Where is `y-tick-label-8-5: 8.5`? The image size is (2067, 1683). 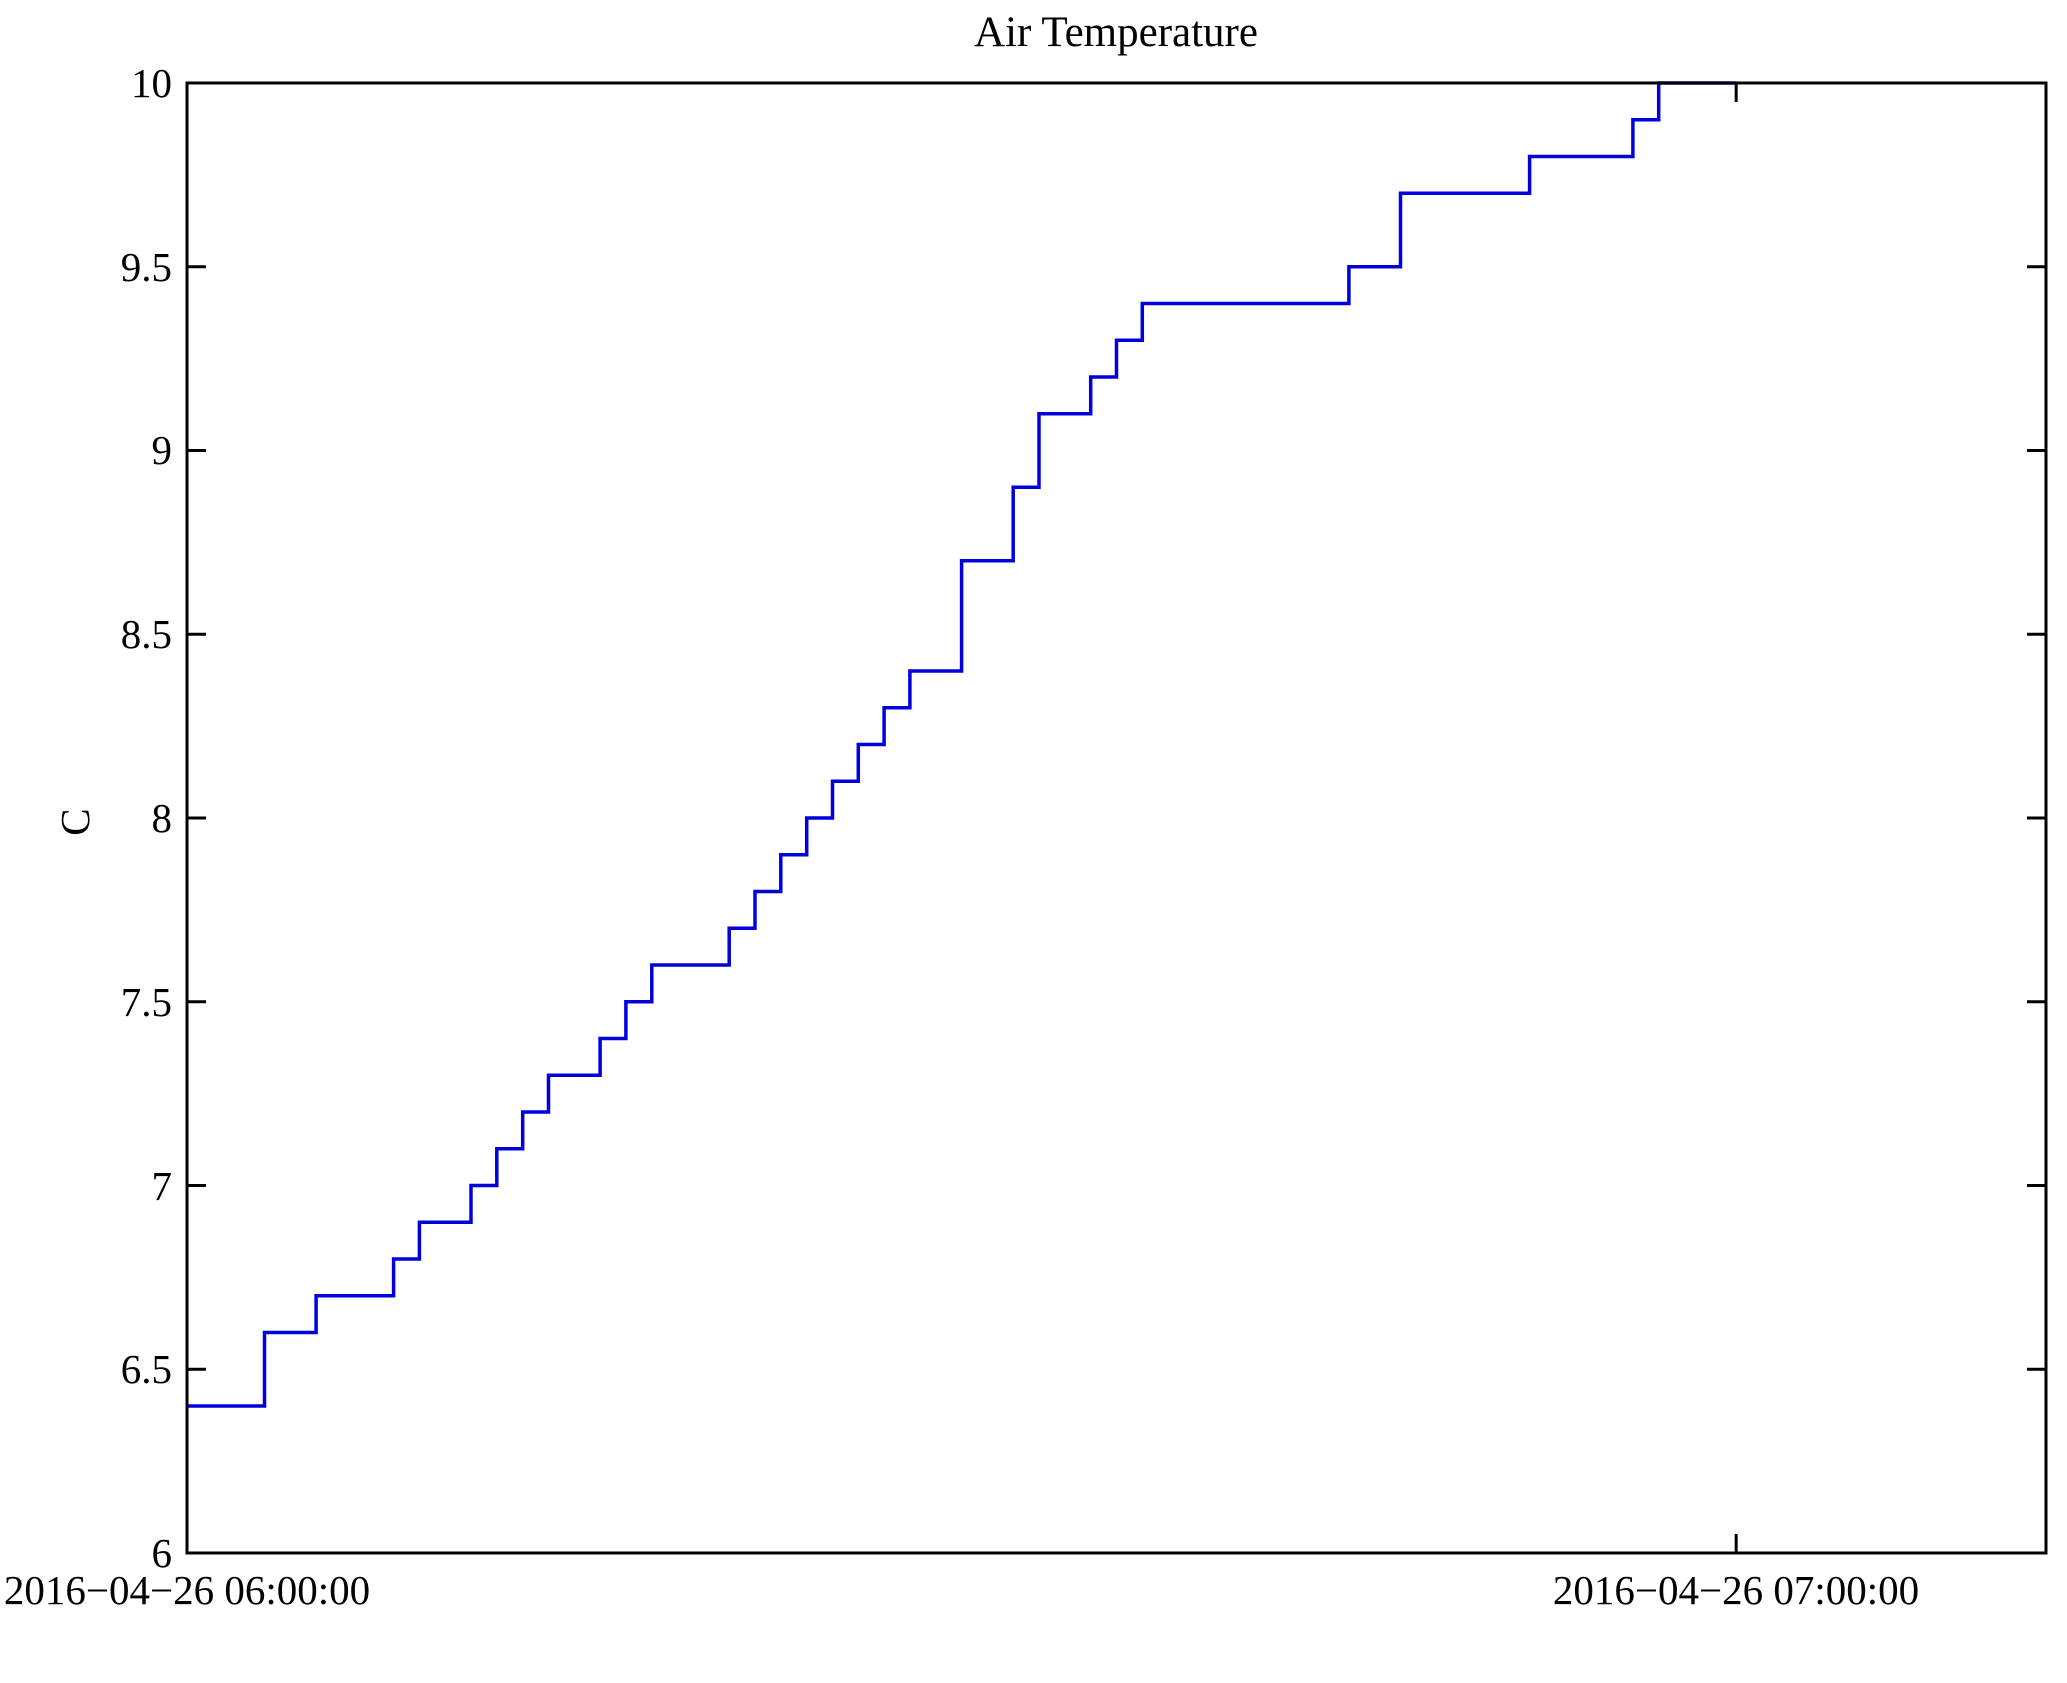
y-tick-label-8-5: 8.5 is located at coordinates (146, 634).